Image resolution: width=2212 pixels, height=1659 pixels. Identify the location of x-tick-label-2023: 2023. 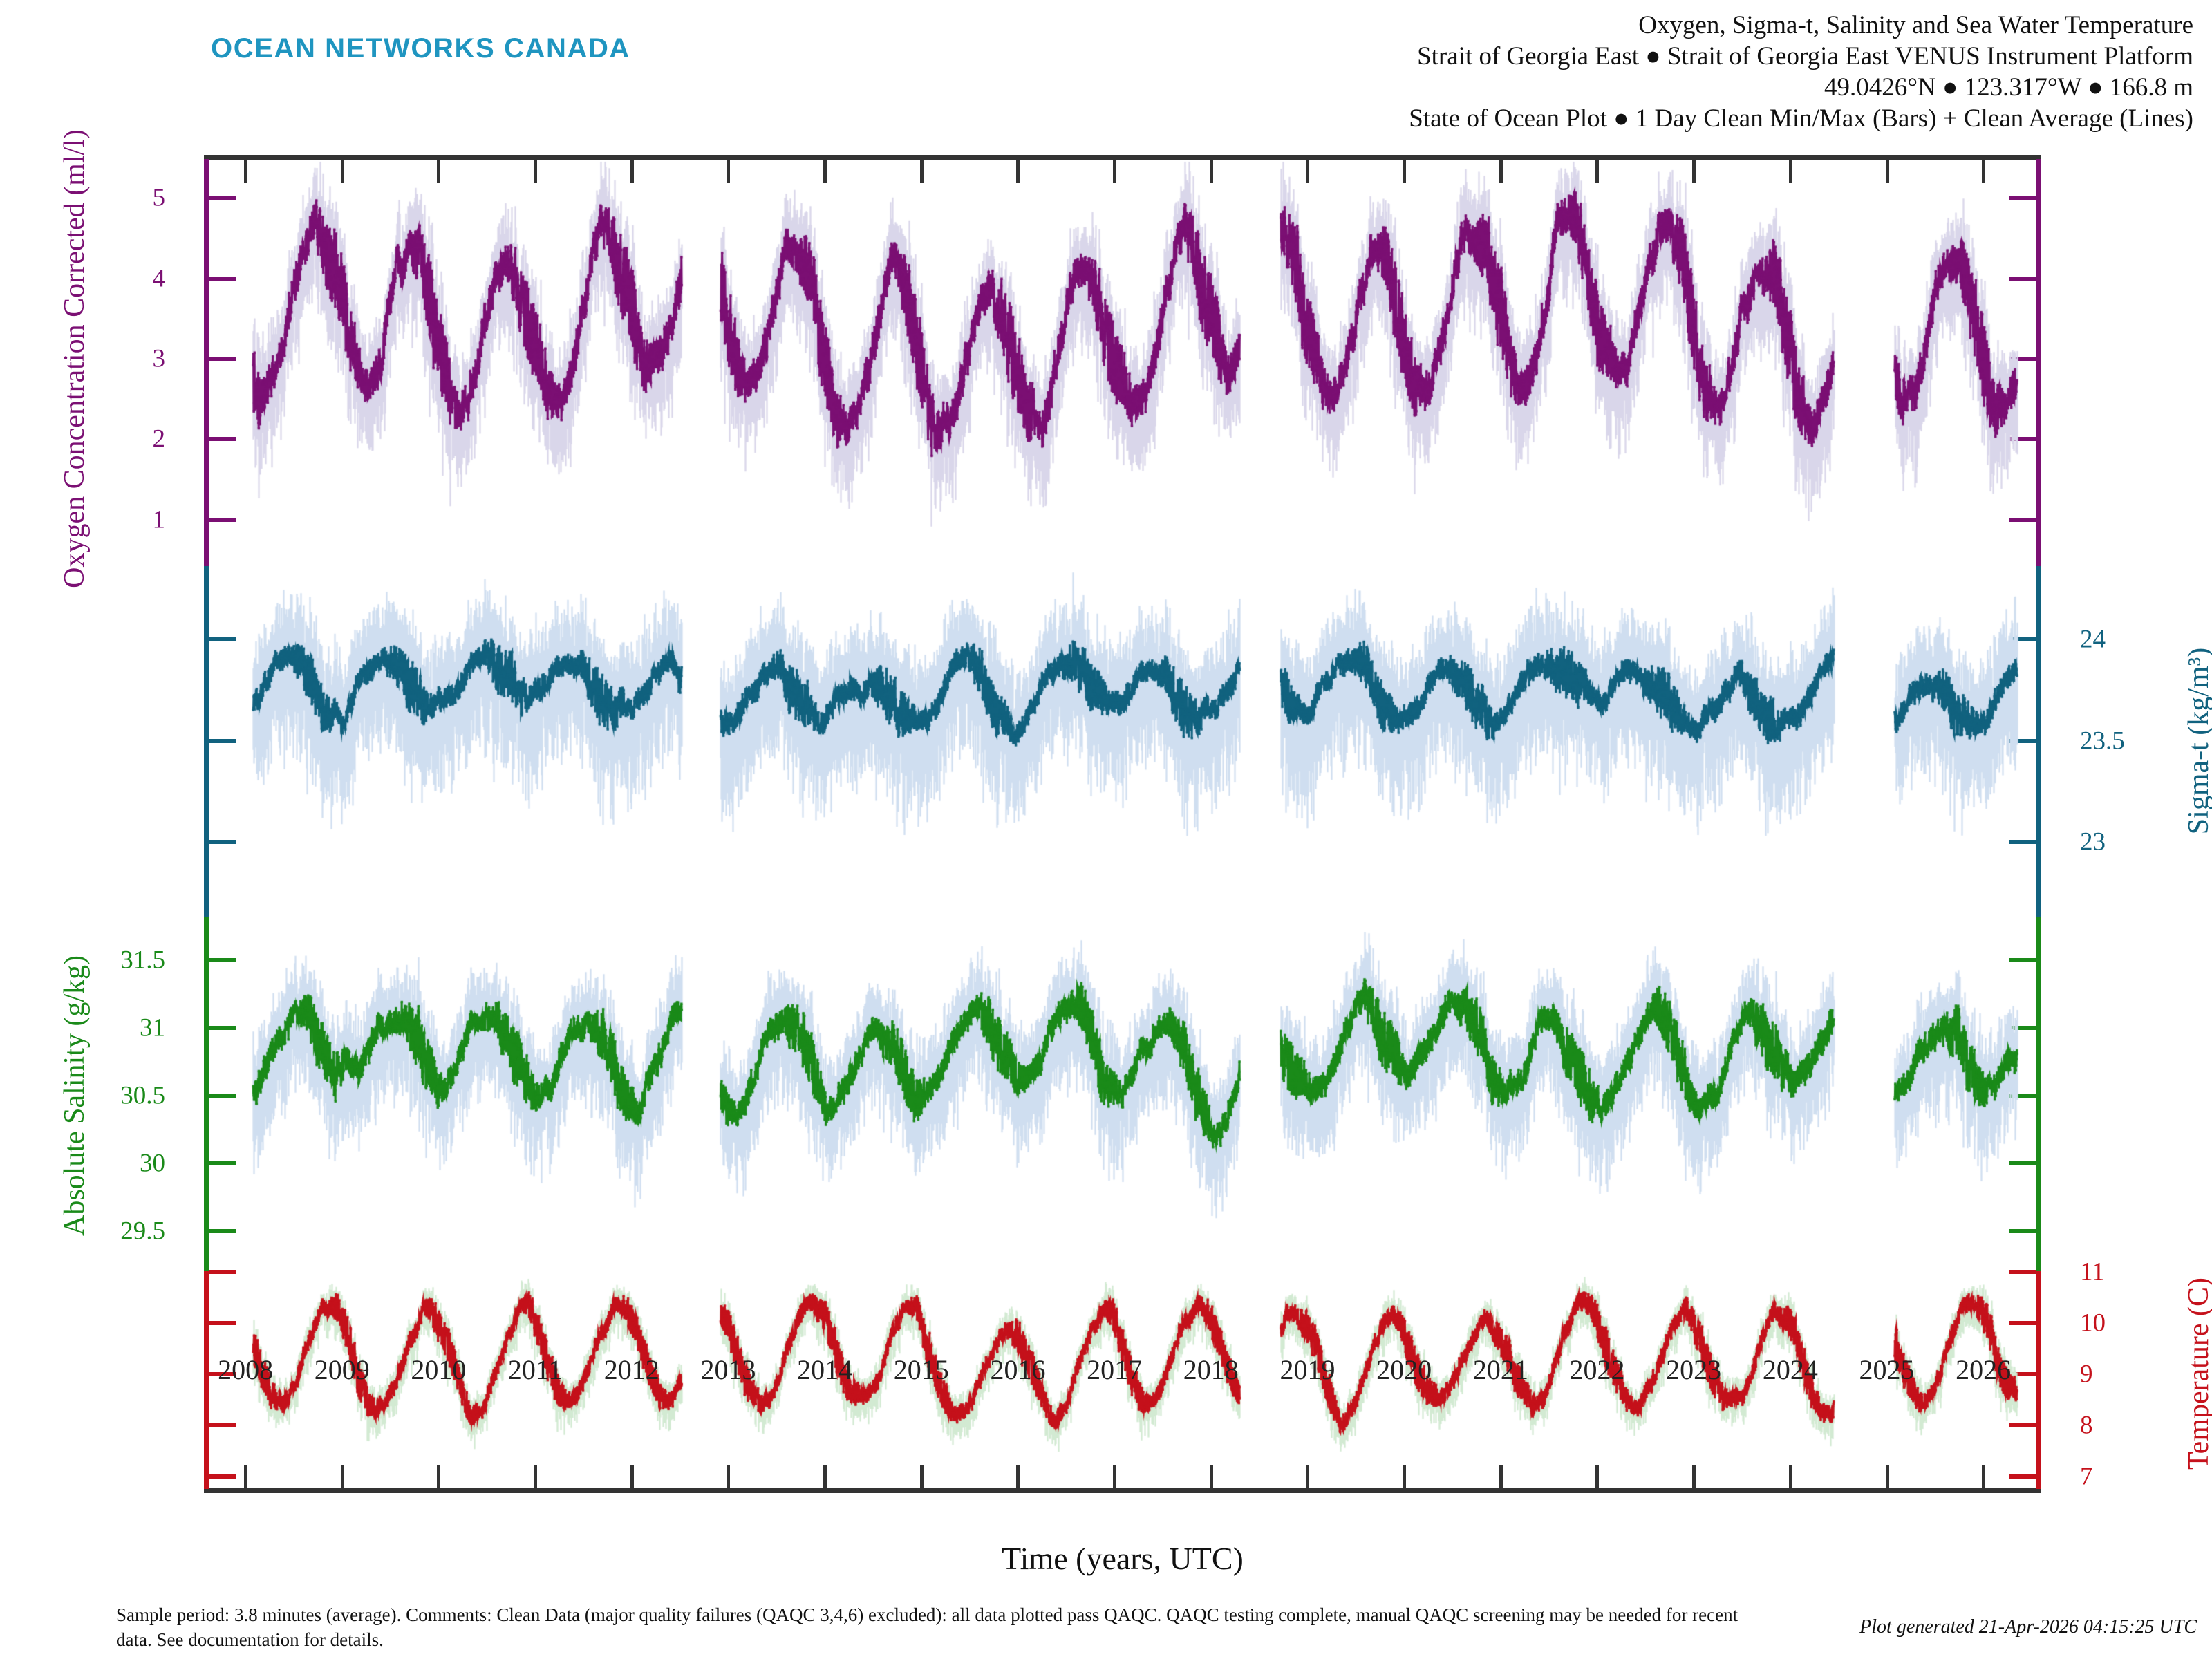
(1694, 1370).